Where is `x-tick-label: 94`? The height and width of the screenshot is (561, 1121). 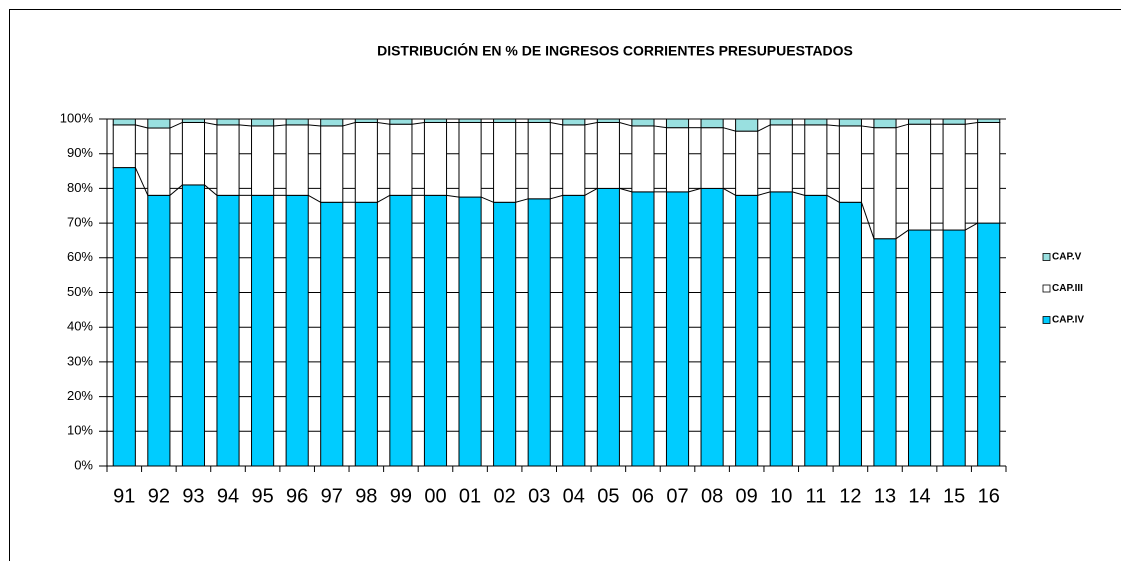
x-tick-label: 94 is located at coordinates (228, 496).